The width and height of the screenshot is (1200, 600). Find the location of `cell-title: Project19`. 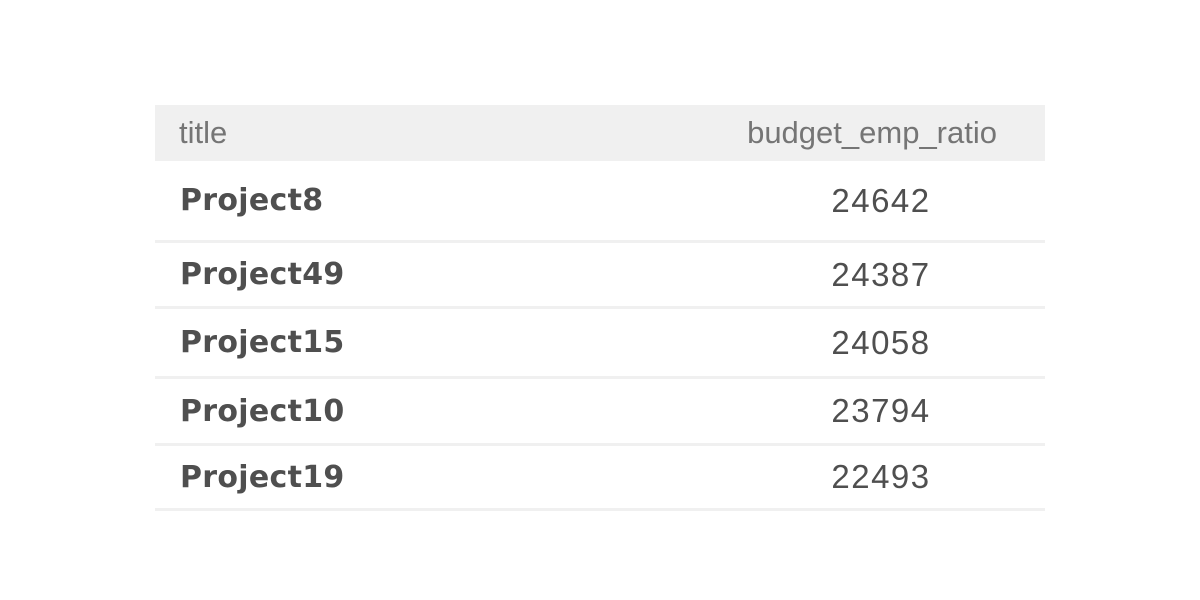

cell-title: Project19 is located at coordinates (262, 477).